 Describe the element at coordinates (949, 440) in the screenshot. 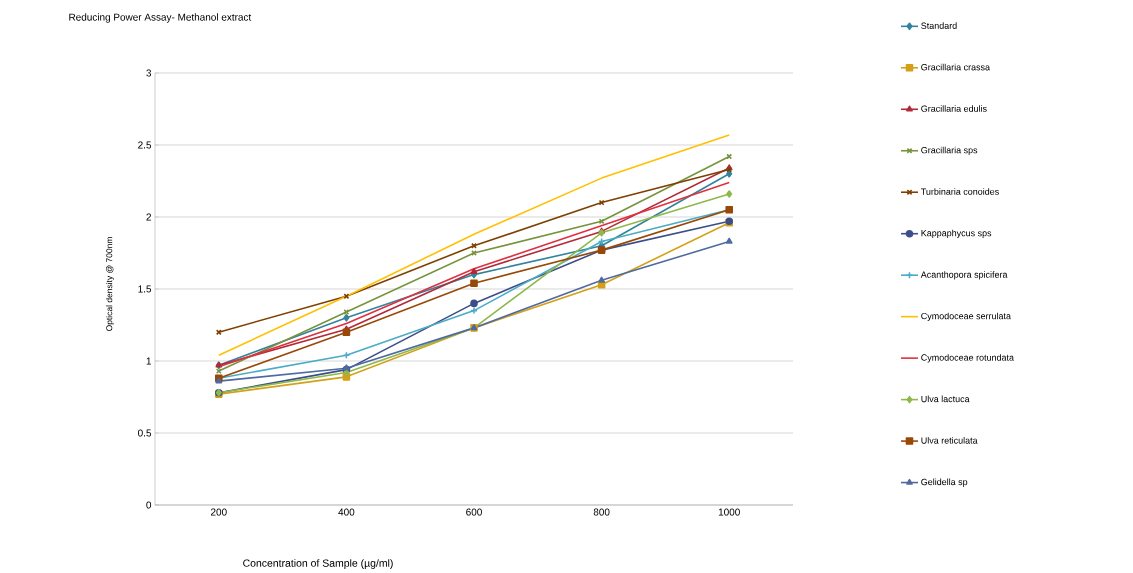

I see `legend-label: Ulva reticulata` at that location.